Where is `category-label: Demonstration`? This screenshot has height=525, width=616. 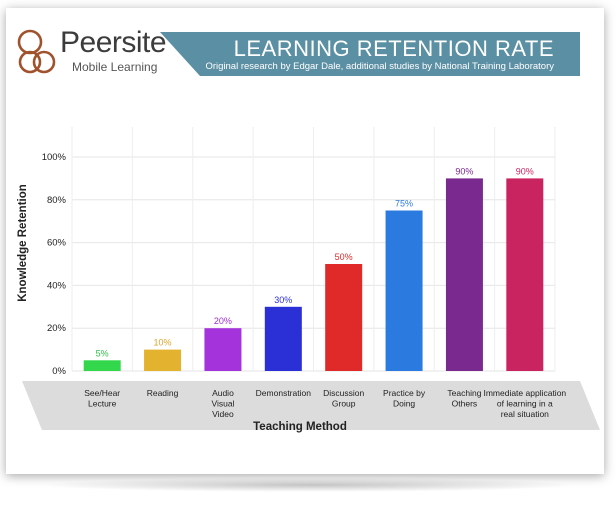 category-label: Demonstration is located at coordinates (284, 393).